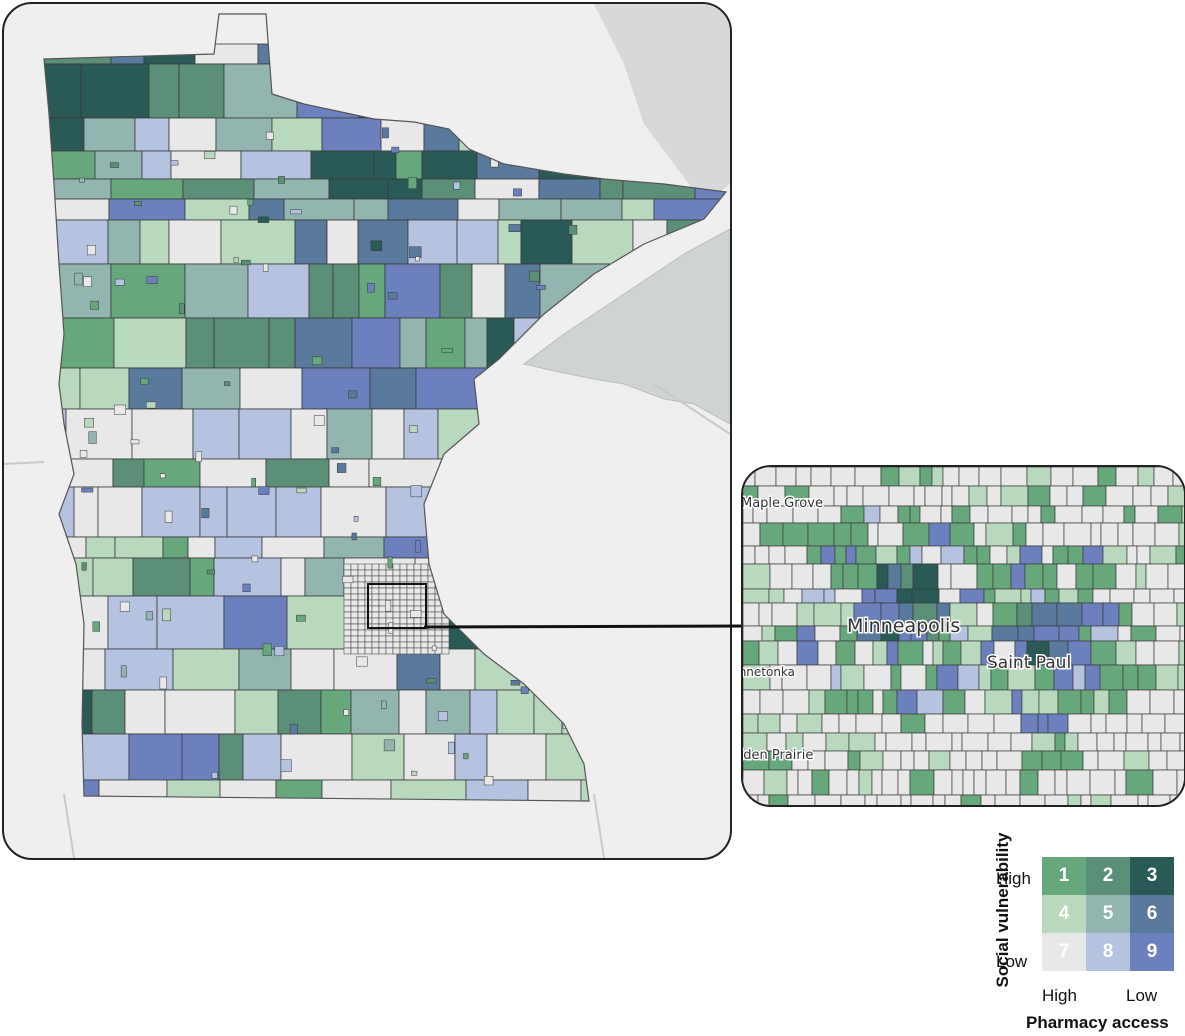 This screenshot has height=1036, width=1185. What do you see at coordinates (1152, 876) in the screenshot?
I see `legend-cell-3: 3` at bounding box center [1152, 876].